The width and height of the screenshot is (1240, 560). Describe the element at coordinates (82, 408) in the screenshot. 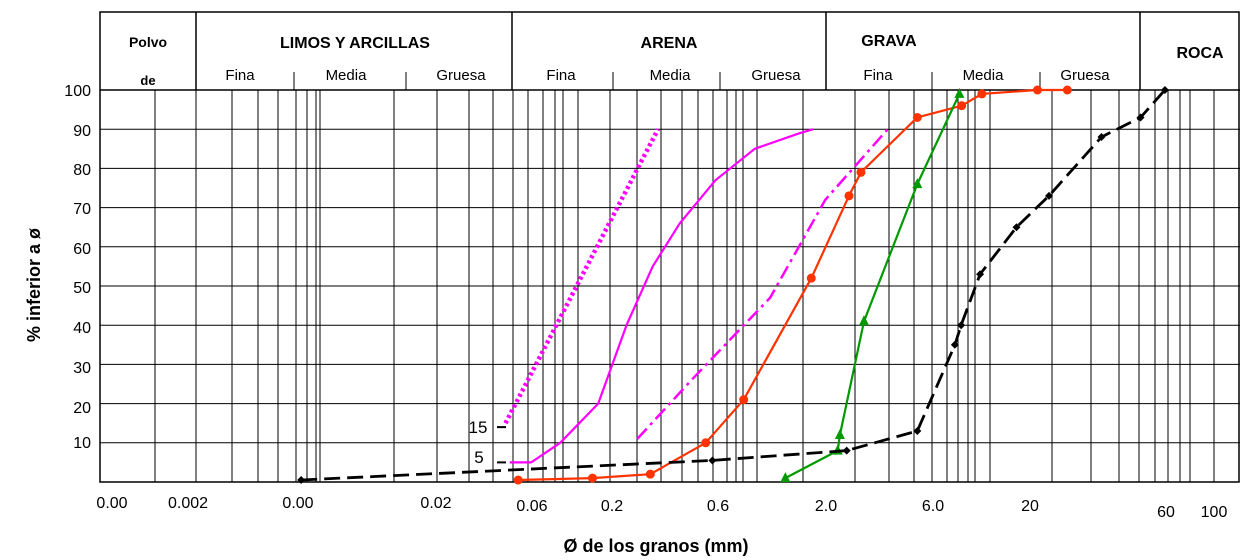

I see `y-tick-label-20: 20` at that location.